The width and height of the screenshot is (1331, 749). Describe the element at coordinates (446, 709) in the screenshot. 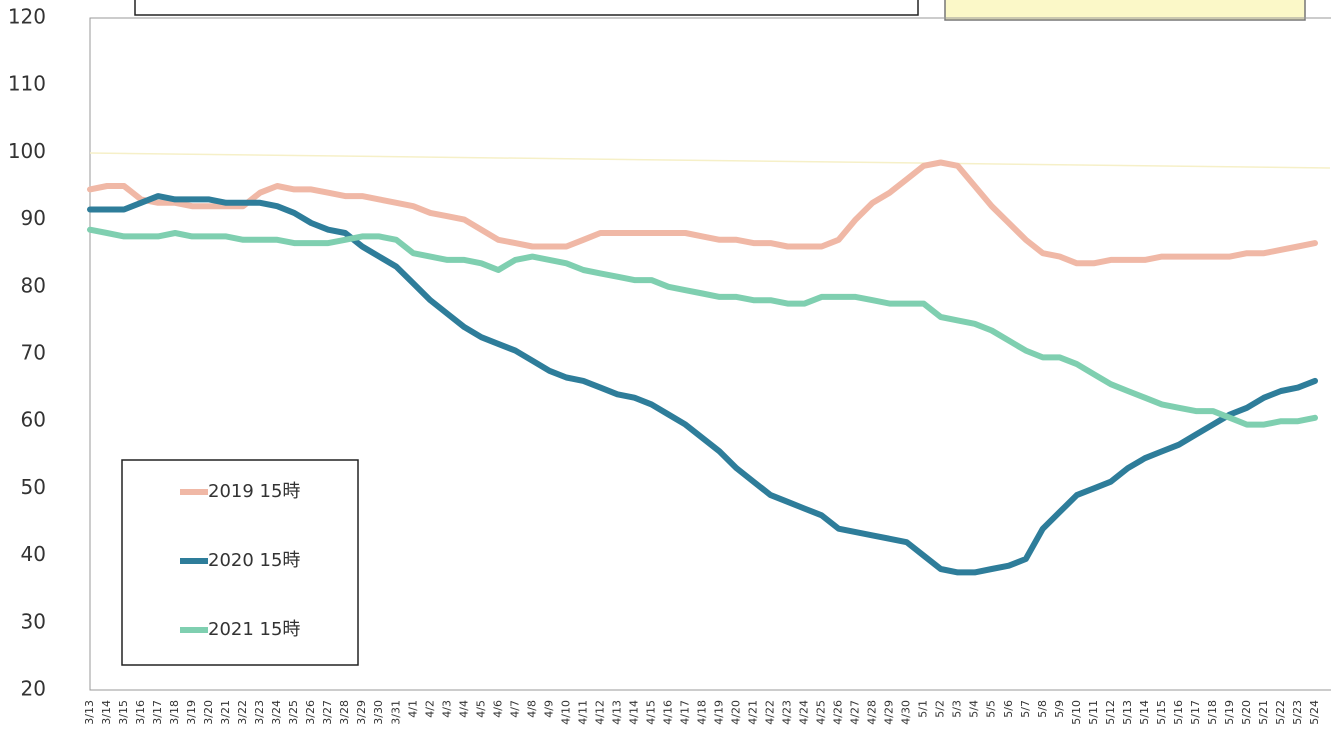

I see `x-tick-label: 4/3` at that location.